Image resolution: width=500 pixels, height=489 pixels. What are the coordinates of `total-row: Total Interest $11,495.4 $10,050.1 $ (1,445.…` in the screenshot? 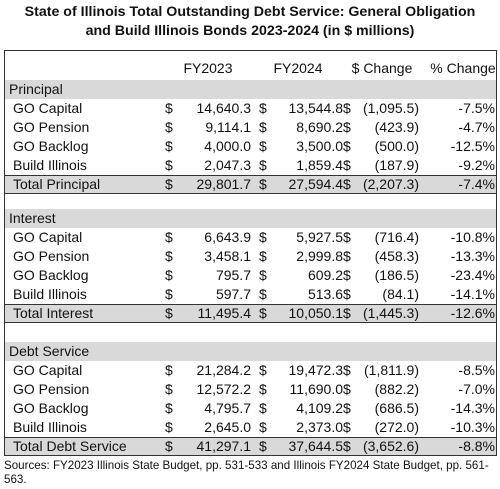 It's located at (250, 313).